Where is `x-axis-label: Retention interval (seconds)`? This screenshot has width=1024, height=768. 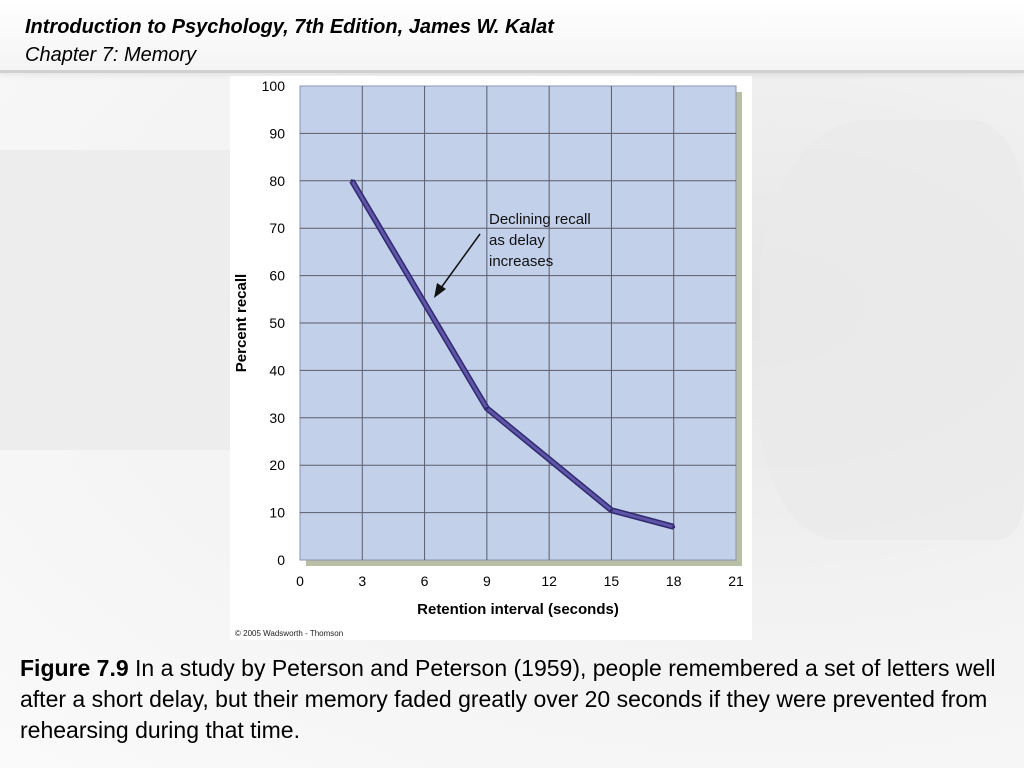
x-axis-label: Retention interval (seconds) is located at coordinates (518, 609).